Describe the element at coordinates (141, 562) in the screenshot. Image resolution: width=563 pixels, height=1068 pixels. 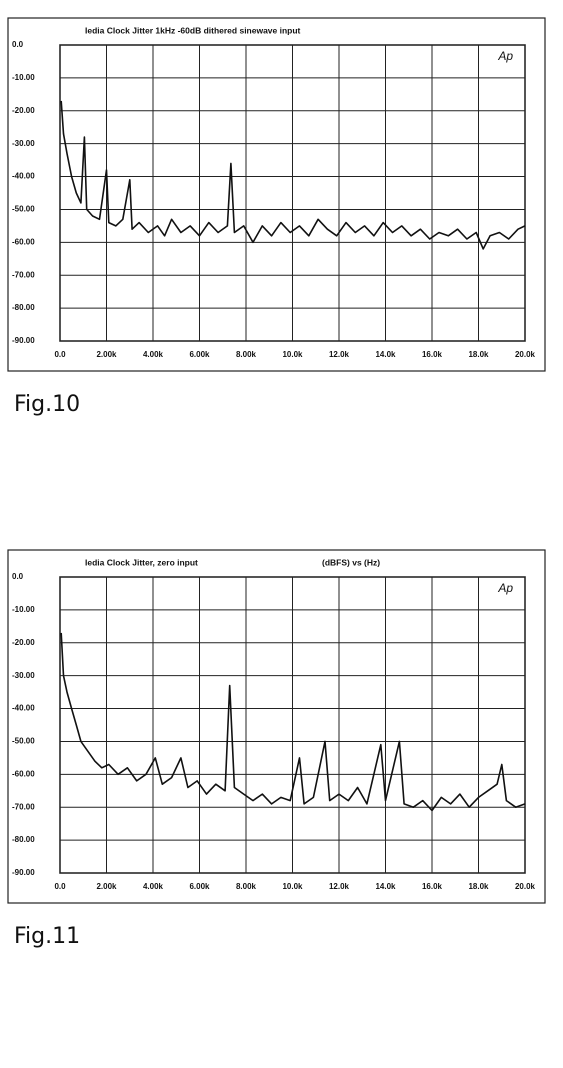
I see `chart-title: Iedia Clock Jitter, zero input` at that location.